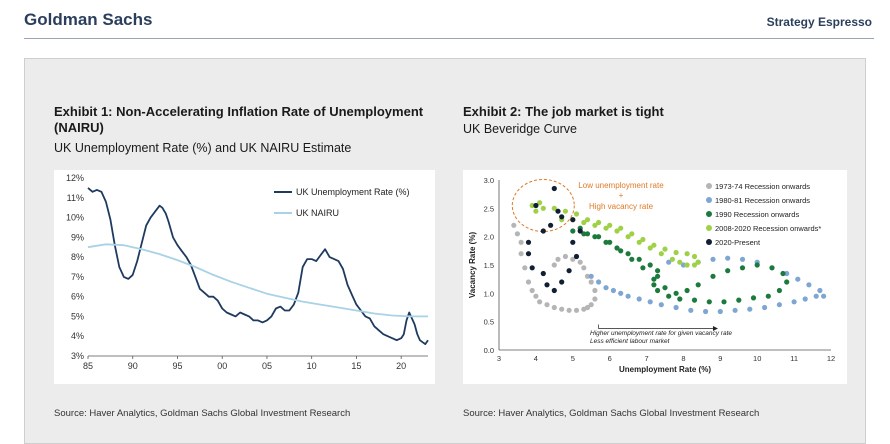 The height and width of the screenshot is (444, 890). I want to click on arrow-head, so click(715, 328).